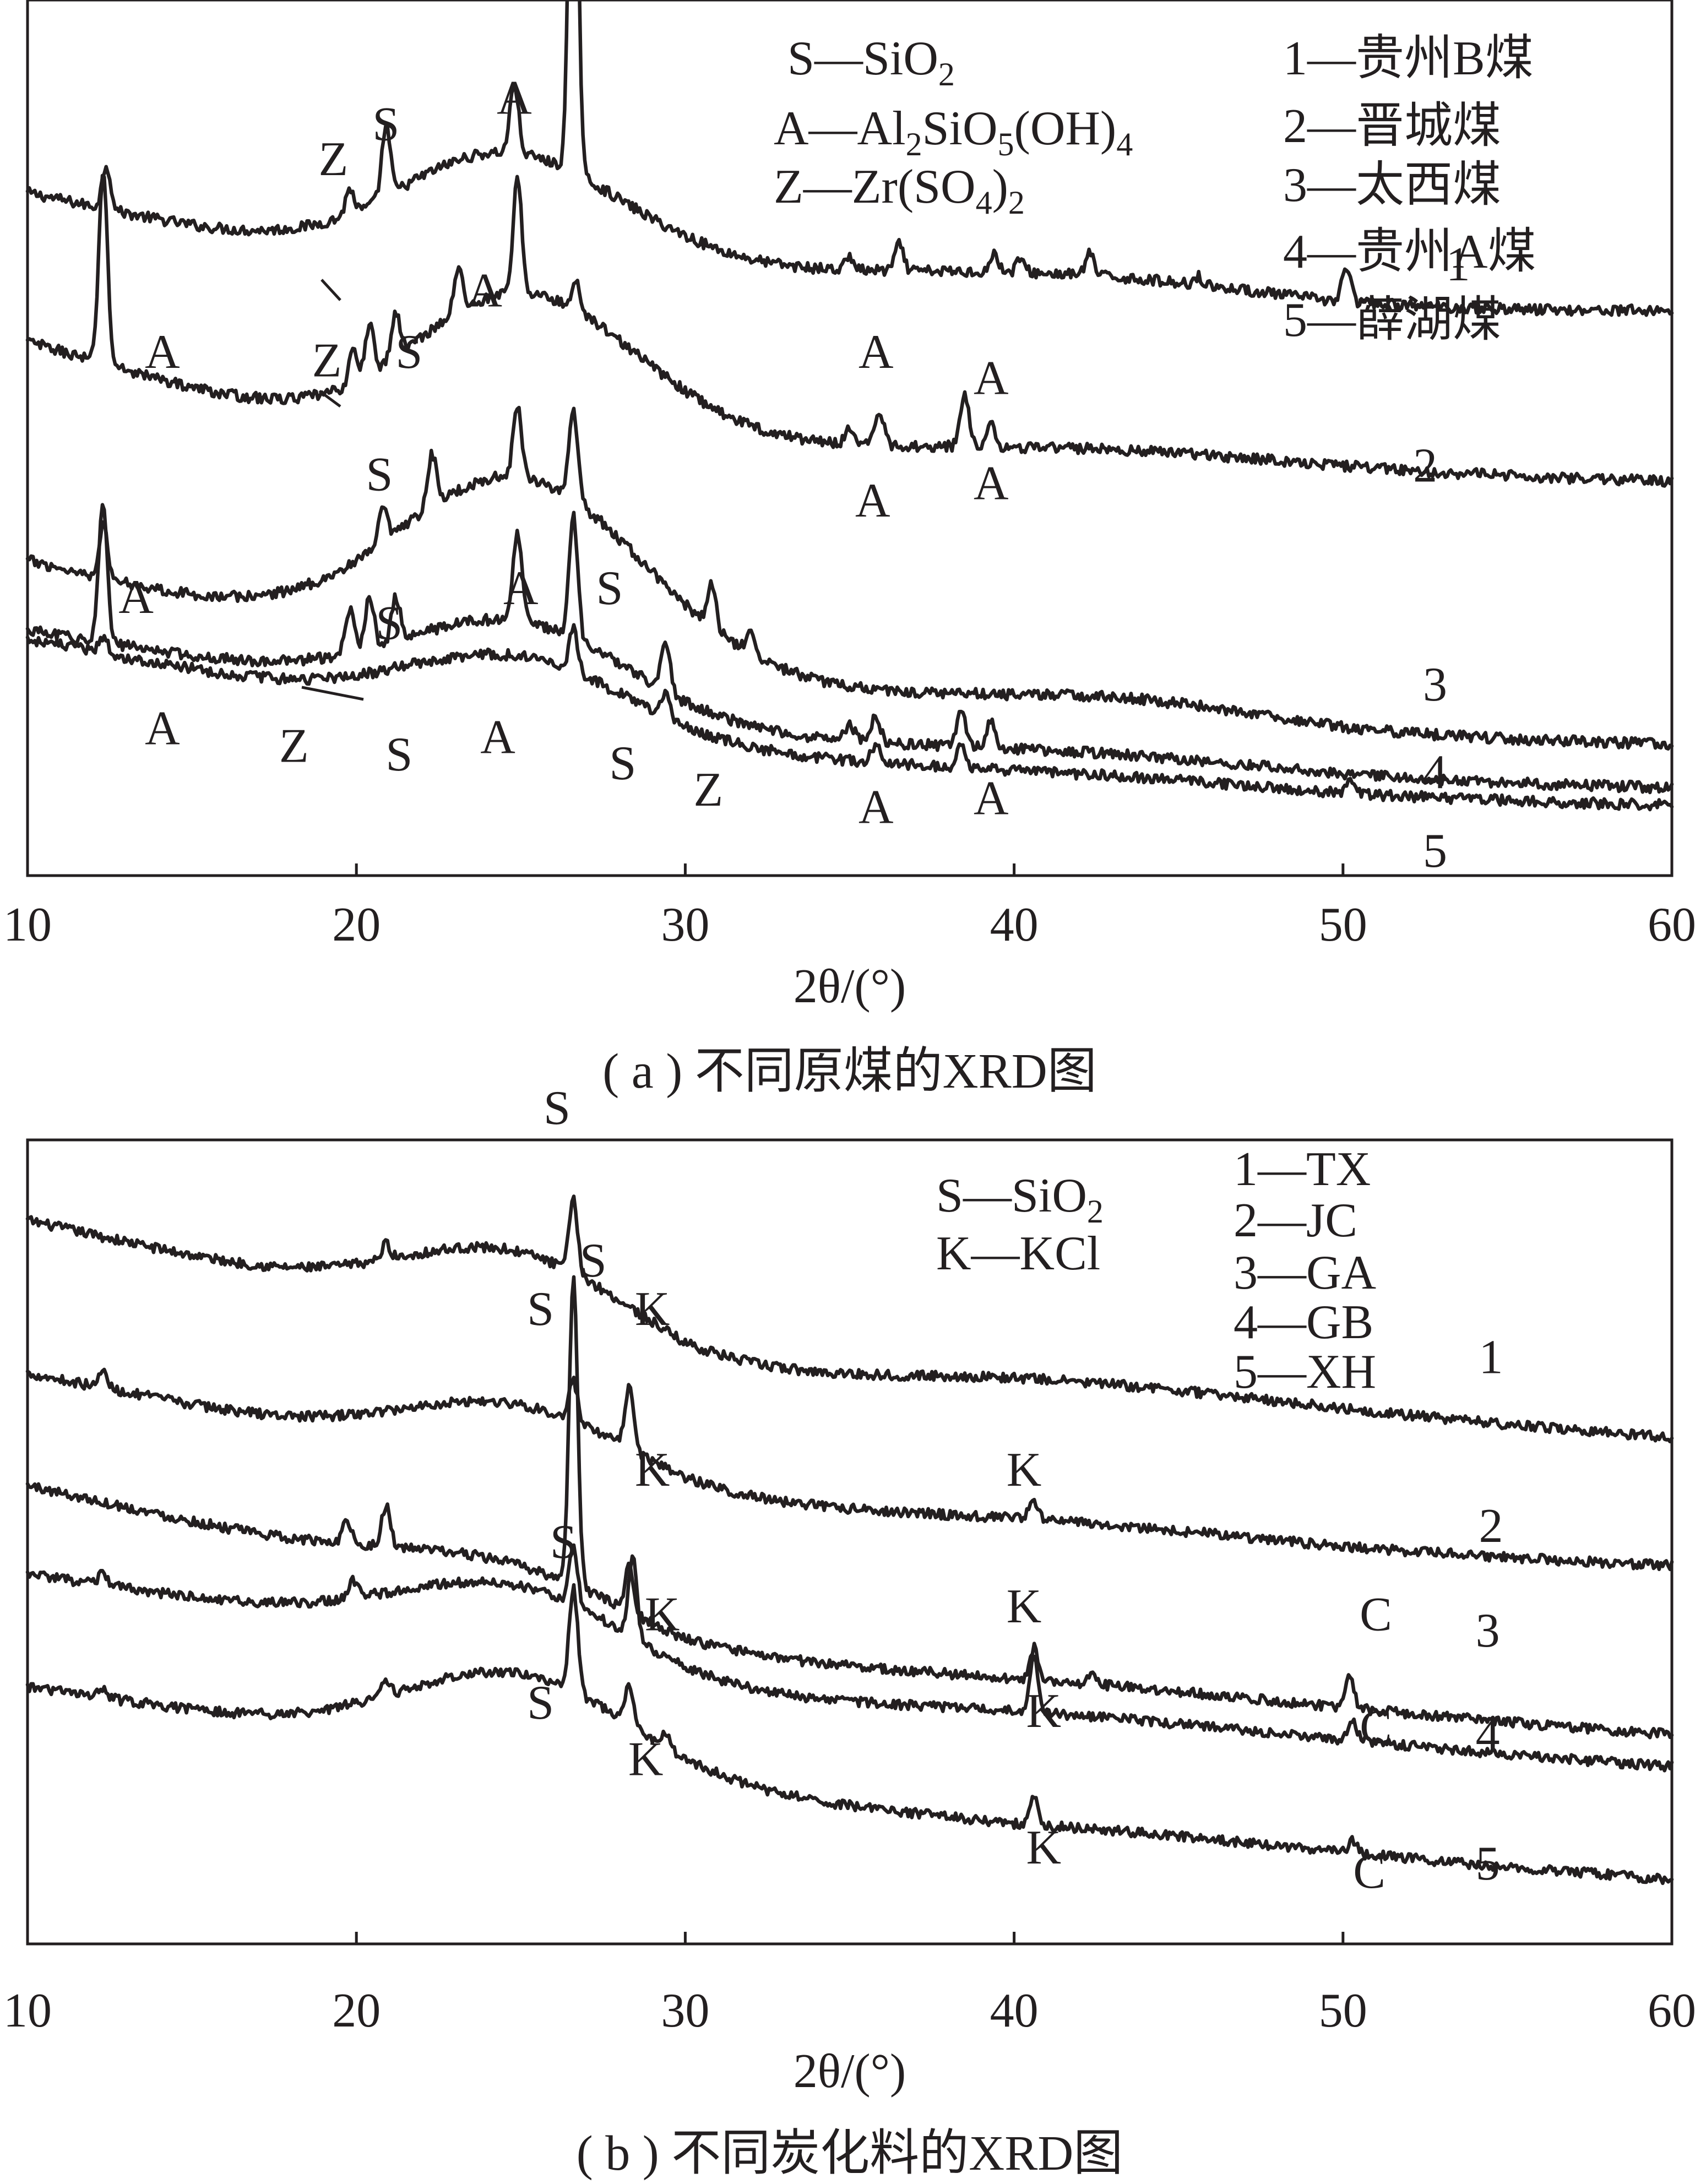 This screenshot has width=1706, height=2184. Describe the element at coordinates (1044, 1712) in the screenshot. I see `annotation-K-10: K` at that location.